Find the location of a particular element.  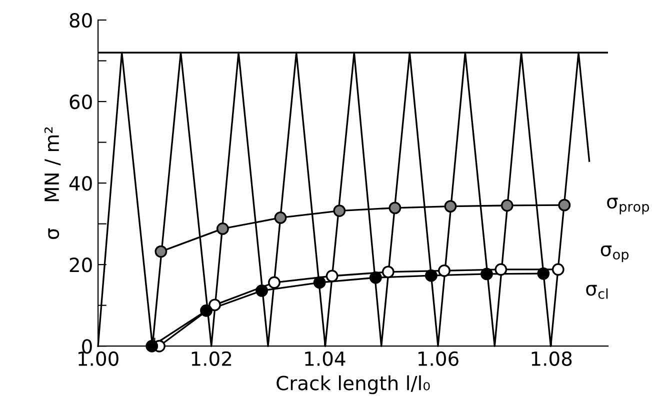

series-label: σ$_{prop}$ is located at coordinates (628, 206).